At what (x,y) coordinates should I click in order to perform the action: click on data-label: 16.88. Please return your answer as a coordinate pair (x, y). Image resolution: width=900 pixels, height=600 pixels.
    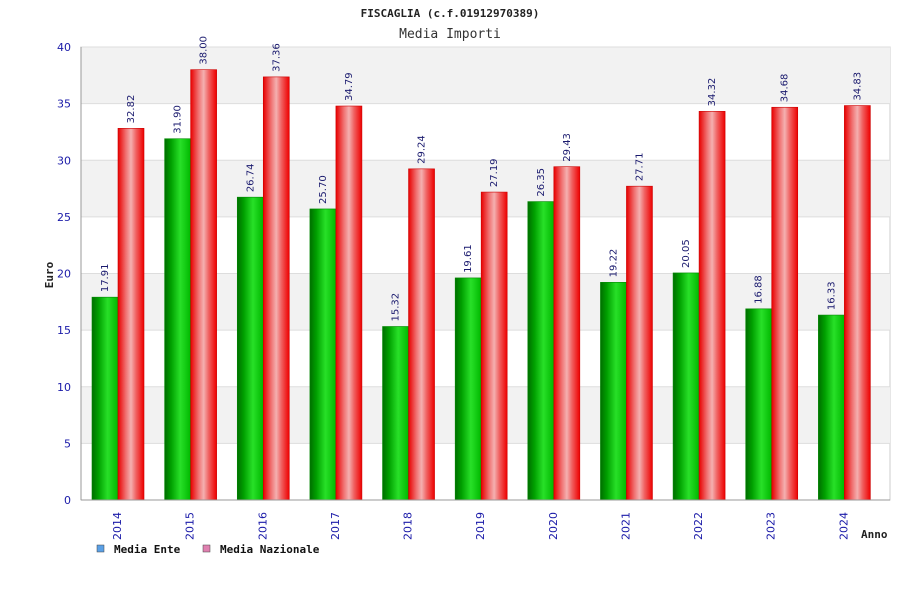
    Looking at the image, I should click on (759, 289).